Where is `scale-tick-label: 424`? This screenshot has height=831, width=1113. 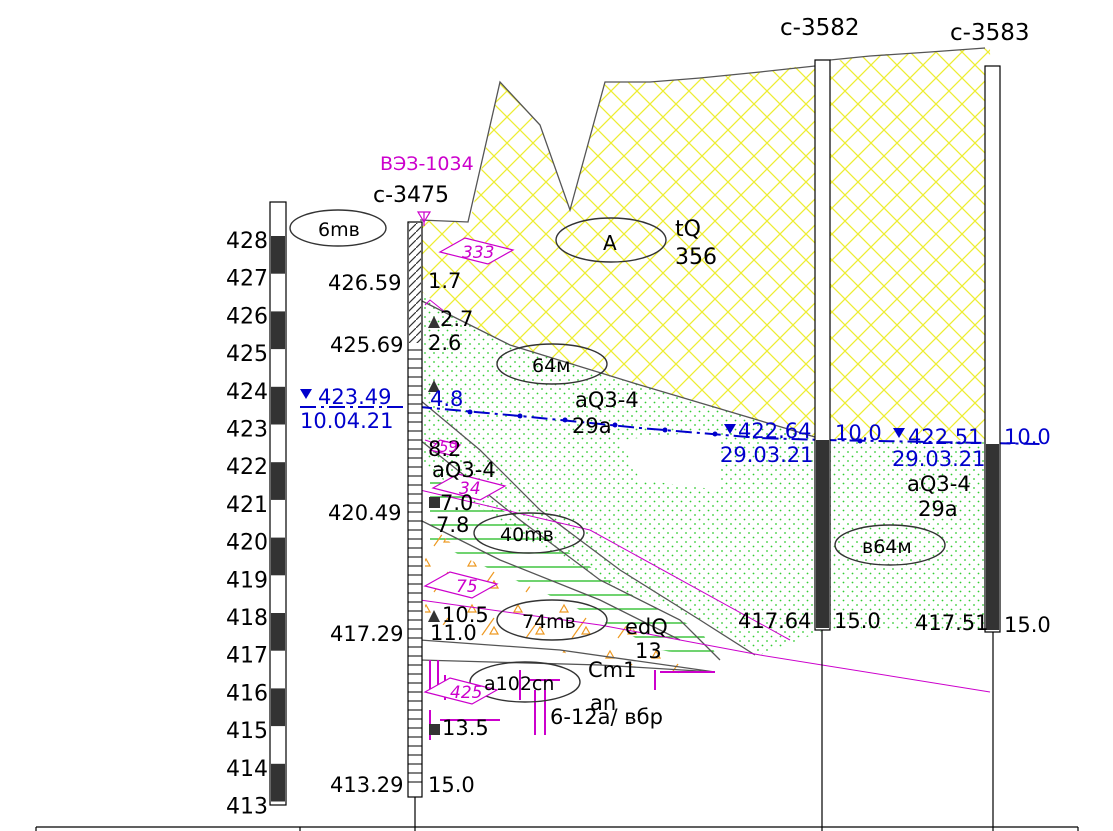 scale-tick-label: 424 is located at coordinates (247, 392).